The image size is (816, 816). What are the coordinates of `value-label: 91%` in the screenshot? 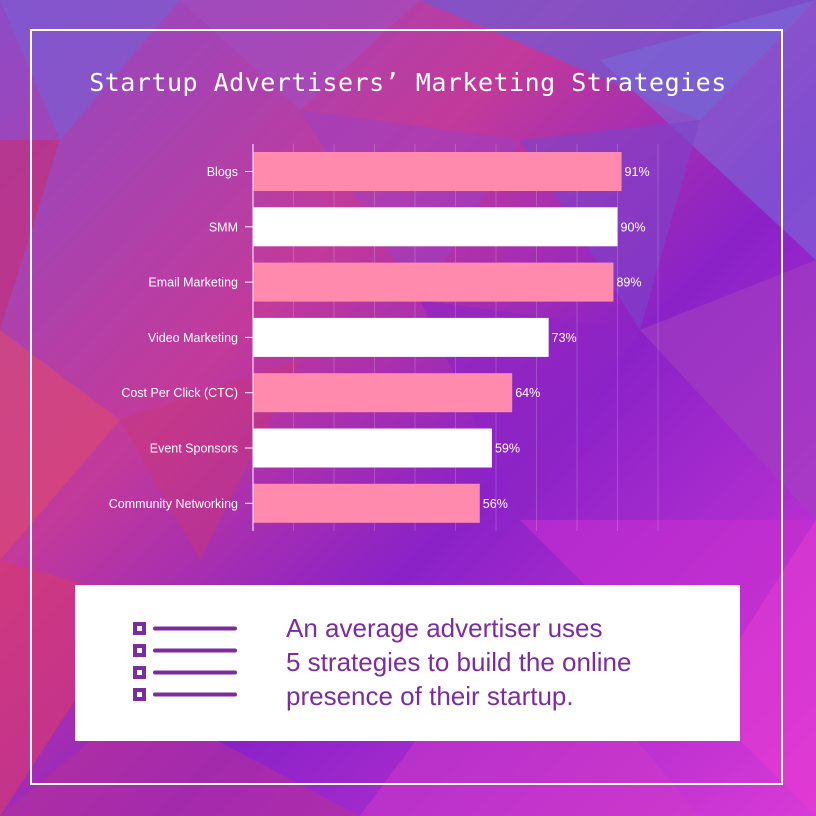 It's located at (637, 172).